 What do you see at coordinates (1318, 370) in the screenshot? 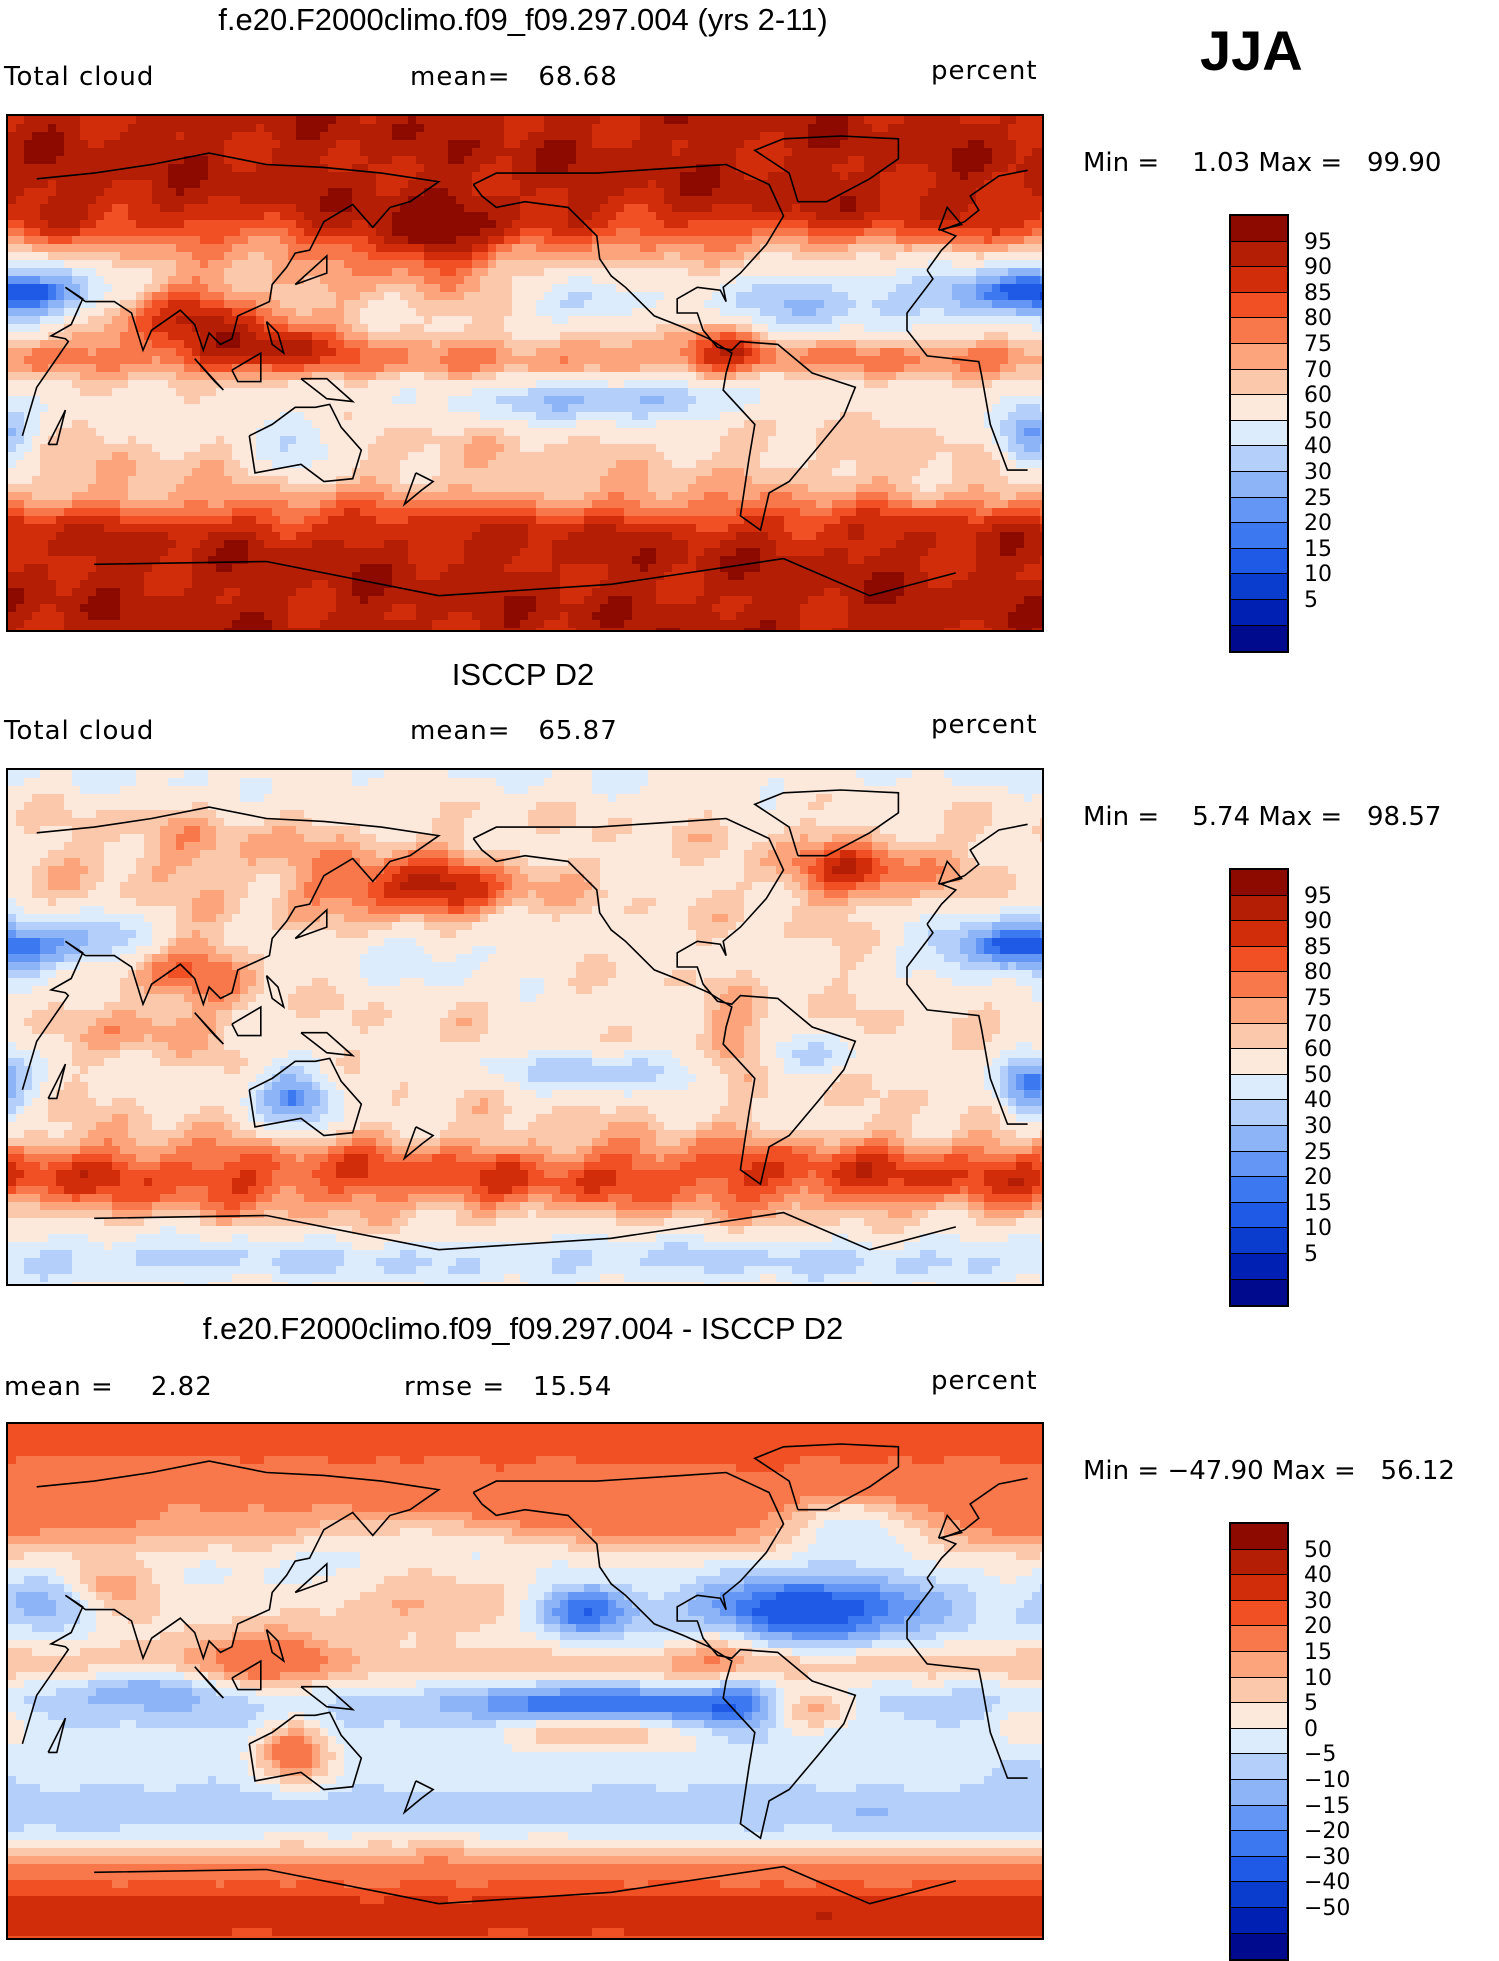
I see `colorbar-tick-label: 70` at bounding box center [1318, 370].